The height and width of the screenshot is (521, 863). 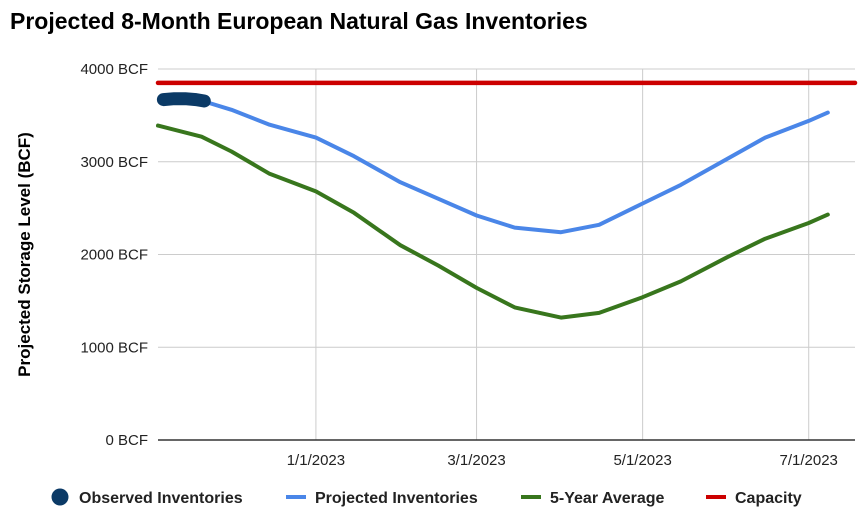 I want to click on y-axis-ticks: 0 BCF 1000 BCF 2000 BCF 3000 BCF 4000 BCF, so click(x=114, y=255).